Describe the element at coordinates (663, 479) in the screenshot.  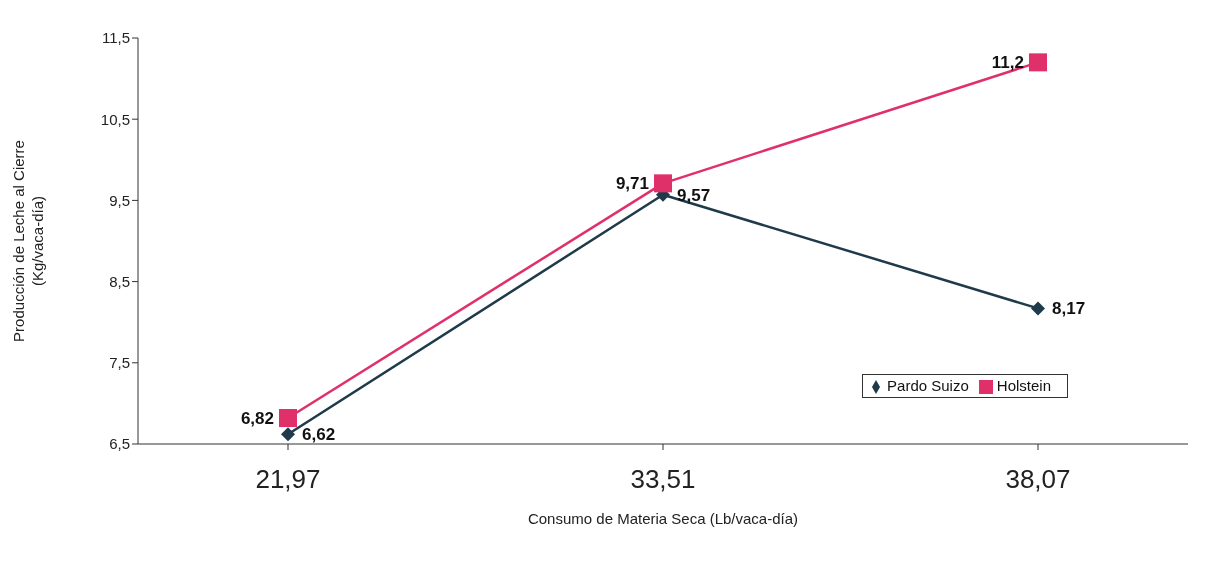
I see `x-tick-label: 33,51` at that location.